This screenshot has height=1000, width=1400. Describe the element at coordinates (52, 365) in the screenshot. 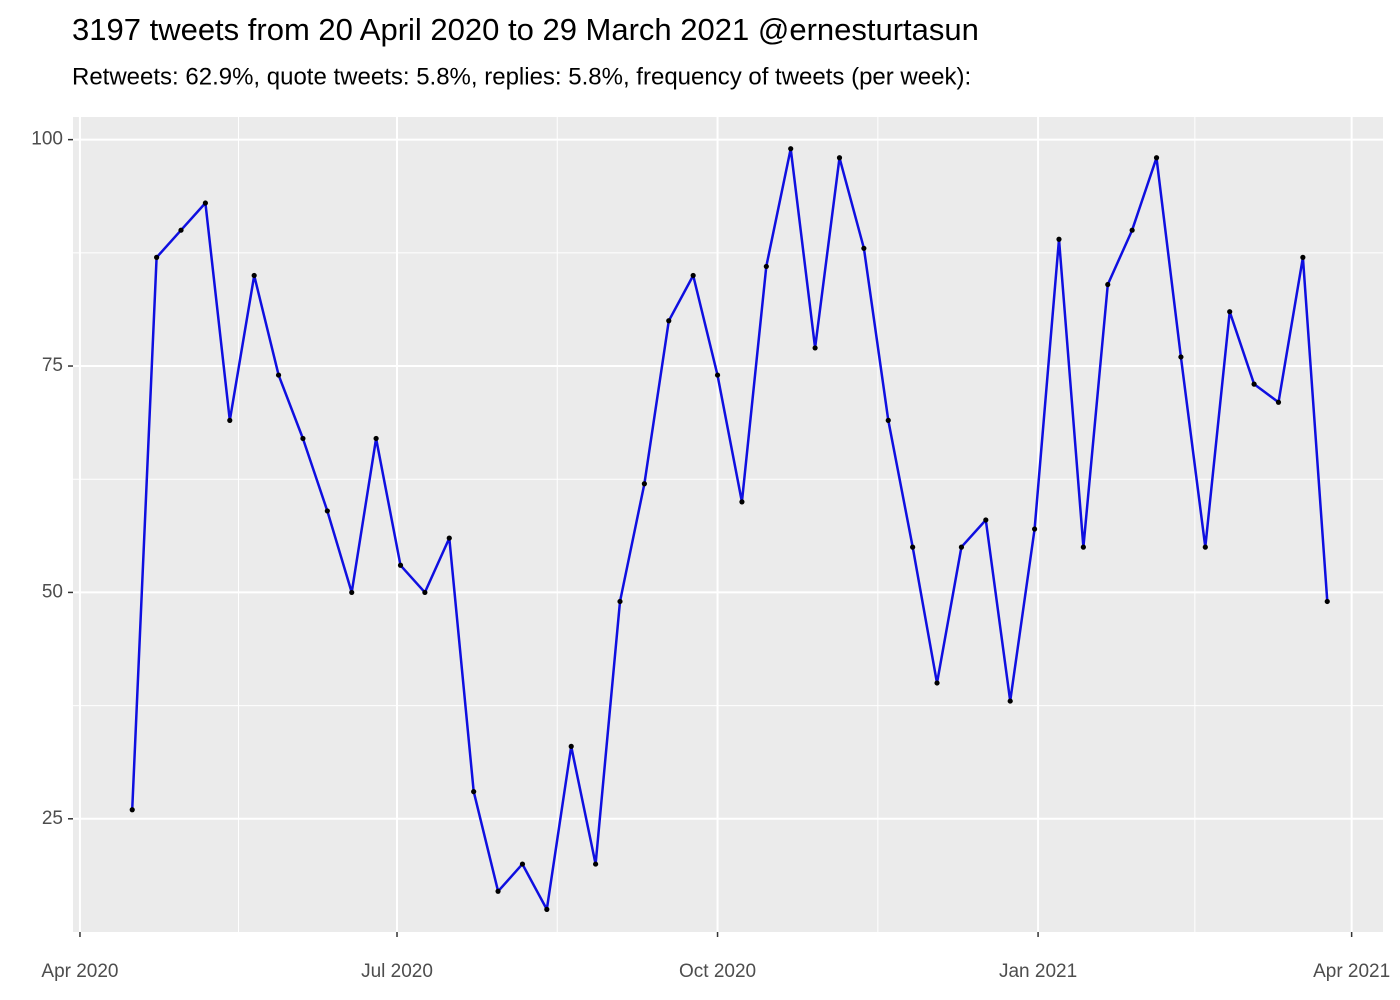

I see `y-tick-label: 75` at that location.